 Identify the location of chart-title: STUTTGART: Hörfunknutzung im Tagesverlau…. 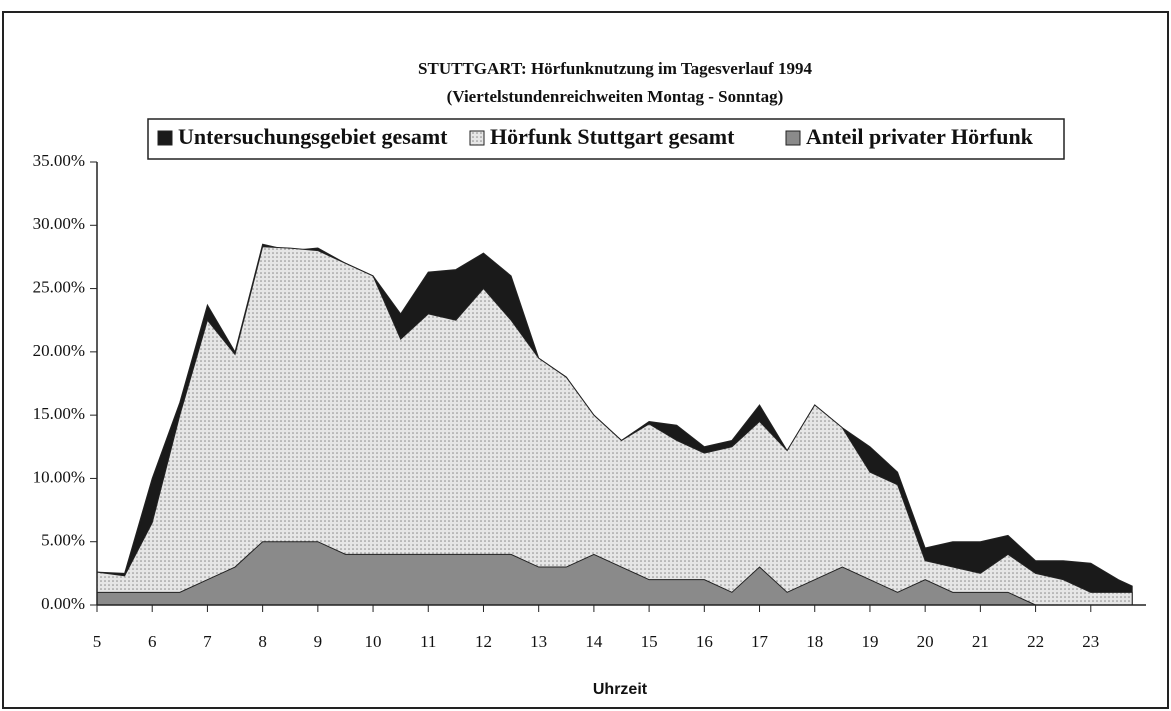
(615, 68).